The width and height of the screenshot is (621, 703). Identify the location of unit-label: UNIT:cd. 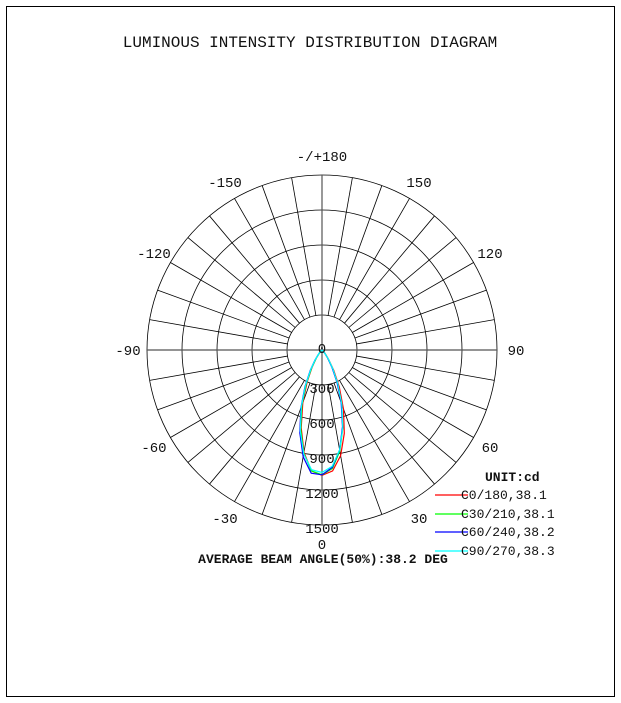
(512, 477).